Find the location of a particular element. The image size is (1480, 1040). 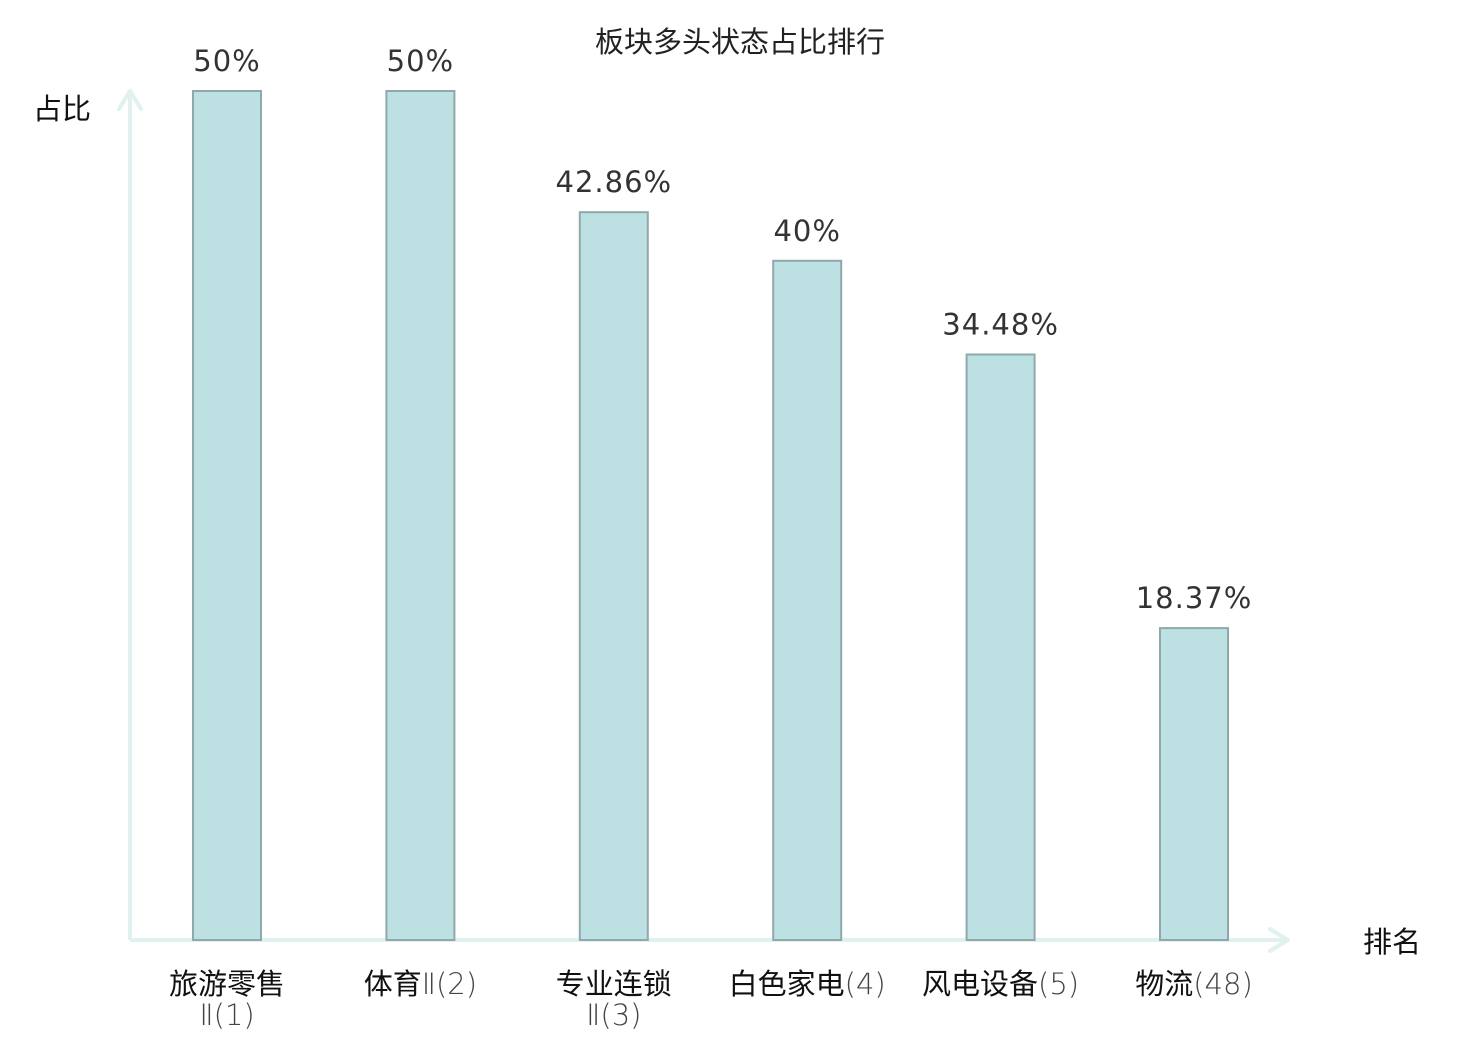

category-label: 风电设备(5) is located at coordinates (1000, 984).